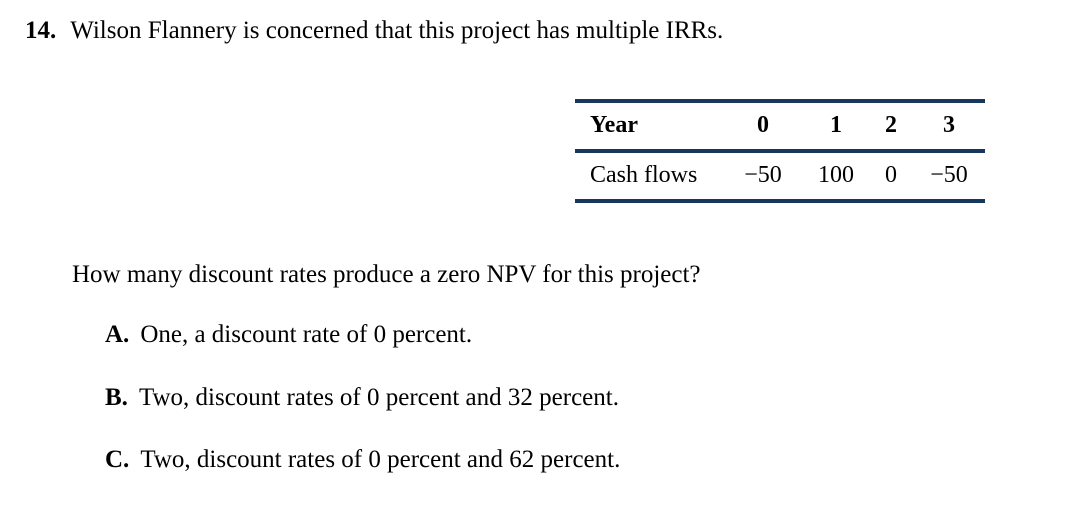 Image resolution: width=1075 pixels, height=526 pixels. I want to click on cash-flow-year-0: −50, so click(763, 175).